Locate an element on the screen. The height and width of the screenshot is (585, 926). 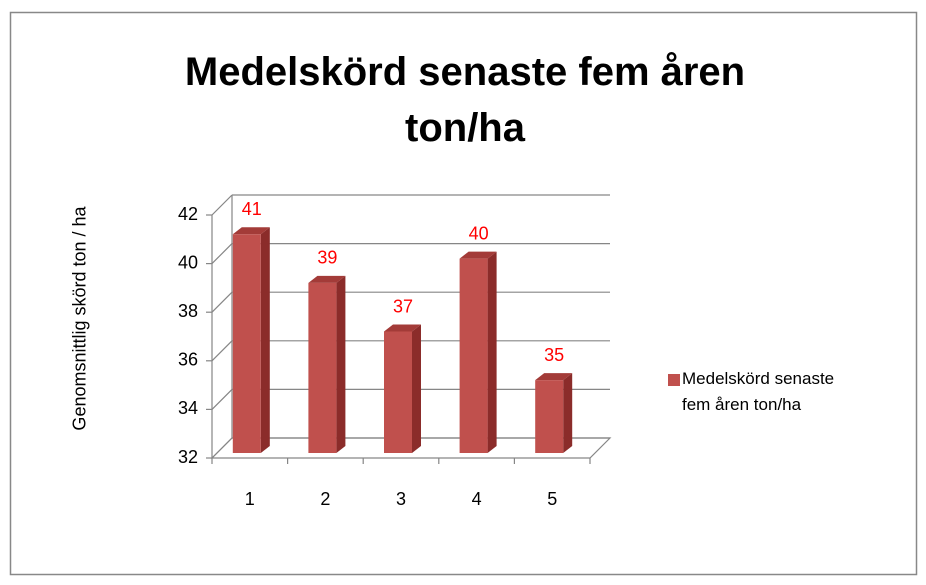
y-tick-label: 40 is located at coordinates (188, 262).